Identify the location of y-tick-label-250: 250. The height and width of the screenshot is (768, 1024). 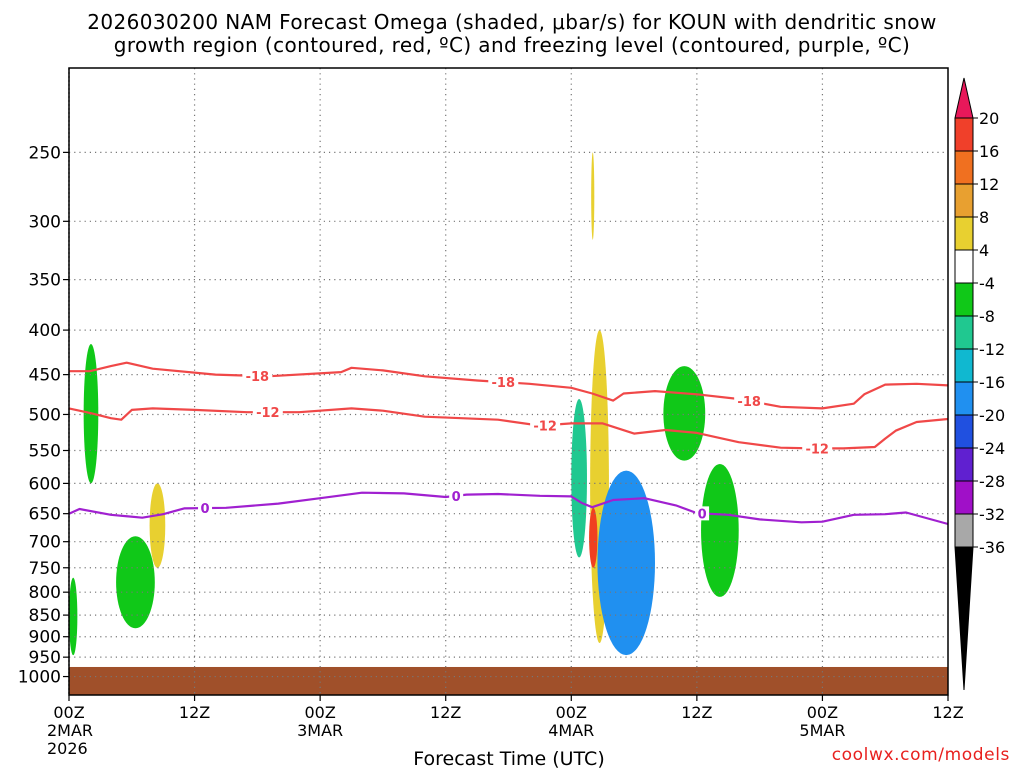
(45, 153).